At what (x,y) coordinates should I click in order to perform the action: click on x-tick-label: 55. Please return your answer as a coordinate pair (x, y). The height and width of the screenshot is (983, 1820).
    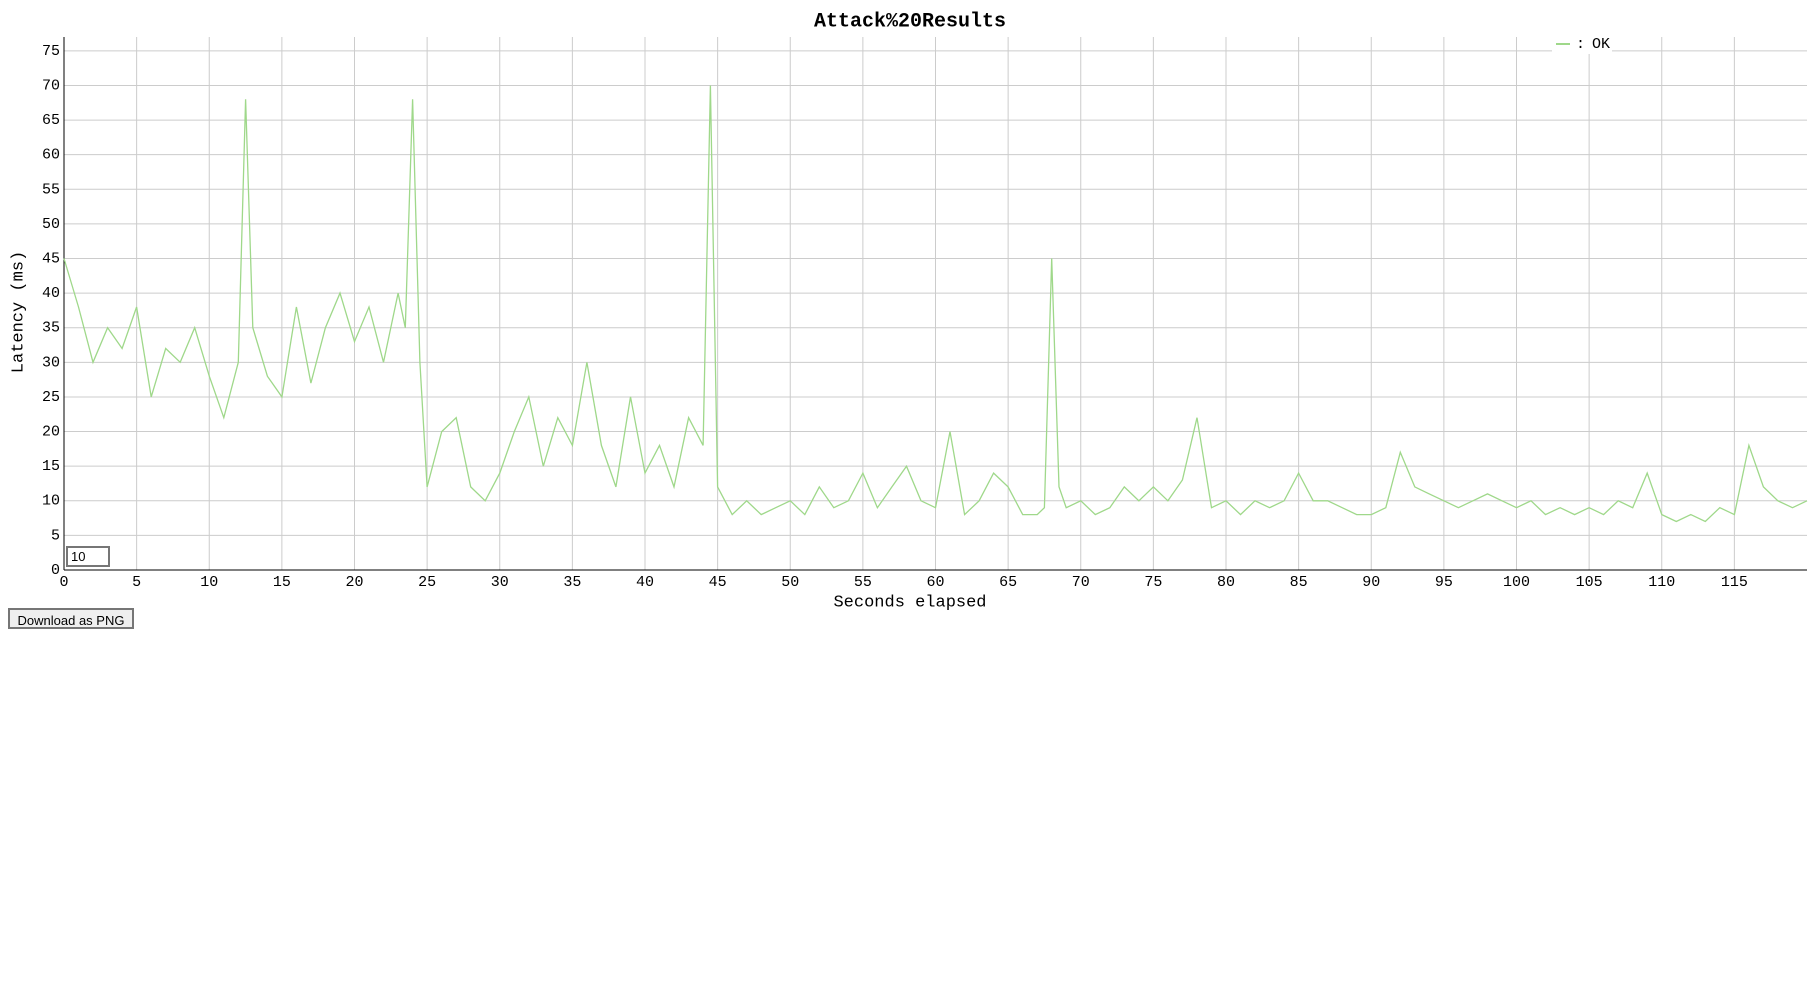
    Looking at the image, I should click on (863, 582).